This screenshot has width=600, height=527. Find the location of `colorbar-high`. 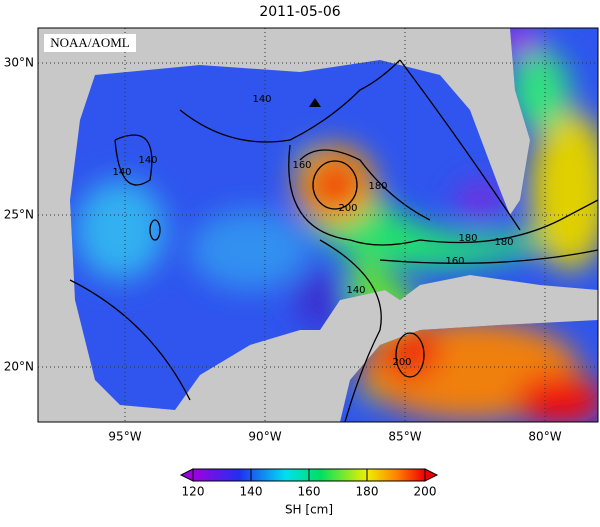

colorbar-high is located at coordinates (431, 475).